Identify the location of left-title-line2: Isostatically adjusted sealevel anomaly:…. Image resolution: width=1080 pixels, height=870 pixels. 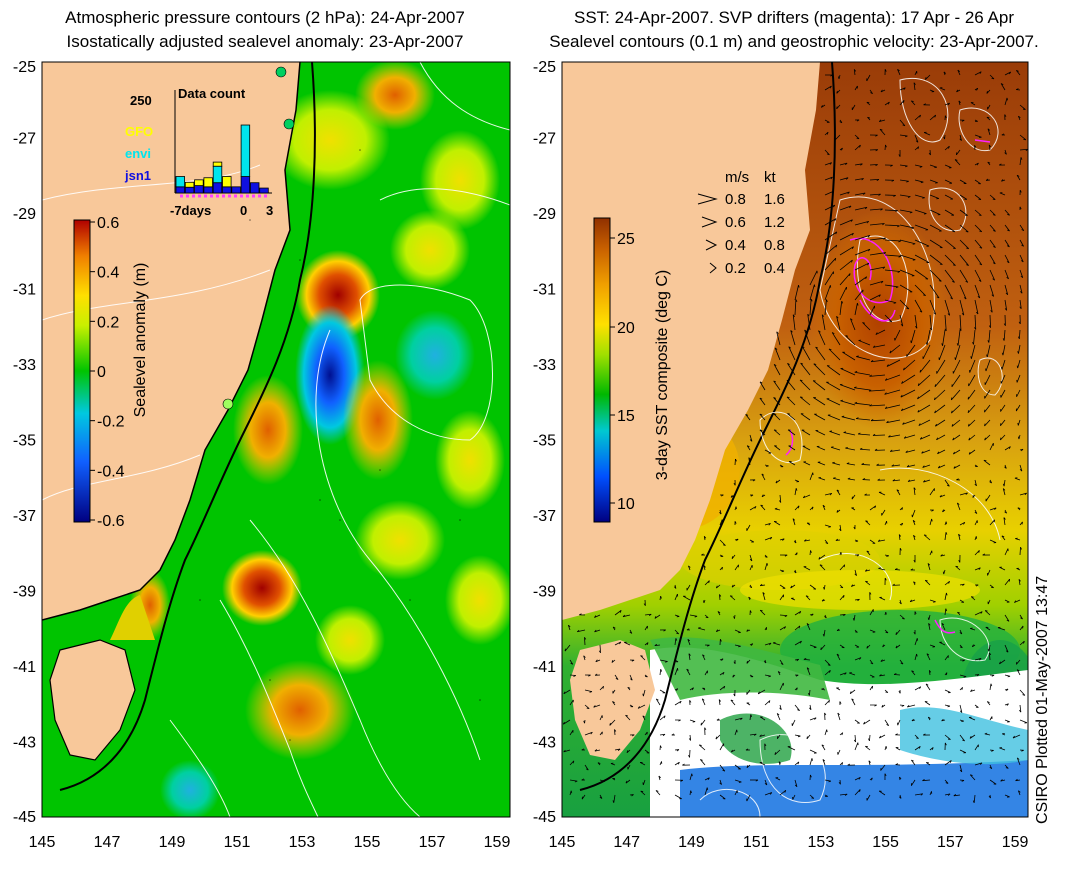
(265, 41).